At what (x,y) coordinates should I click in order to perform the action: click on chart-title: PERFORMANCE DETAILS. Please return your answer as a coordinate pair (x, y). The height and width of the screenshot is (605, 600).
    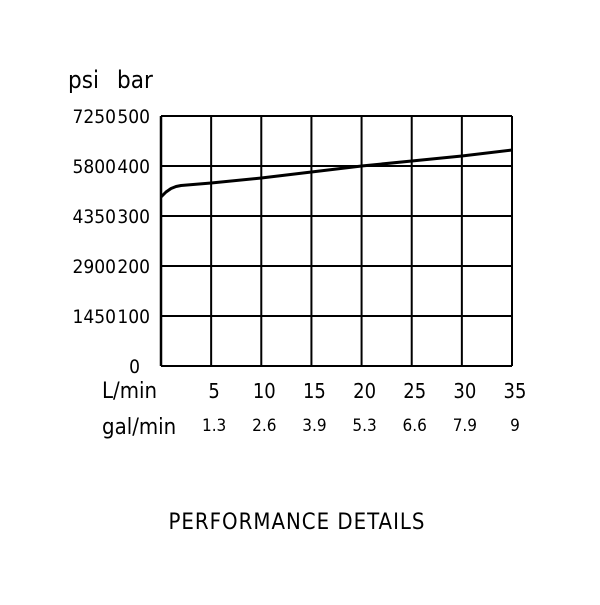
    Looking at the image, I should click on (296, 522).